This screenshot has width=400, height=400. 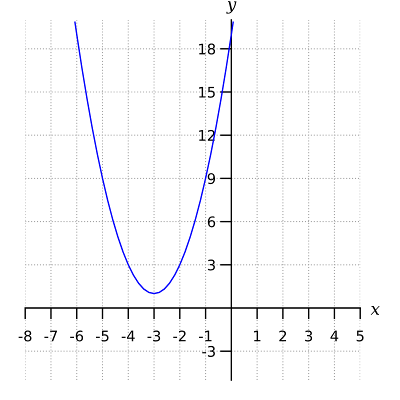 What do you see at coordinates (102, 336) in the screenshot?
I see `x-tick-label: -5` at bounding box center [102, 336].